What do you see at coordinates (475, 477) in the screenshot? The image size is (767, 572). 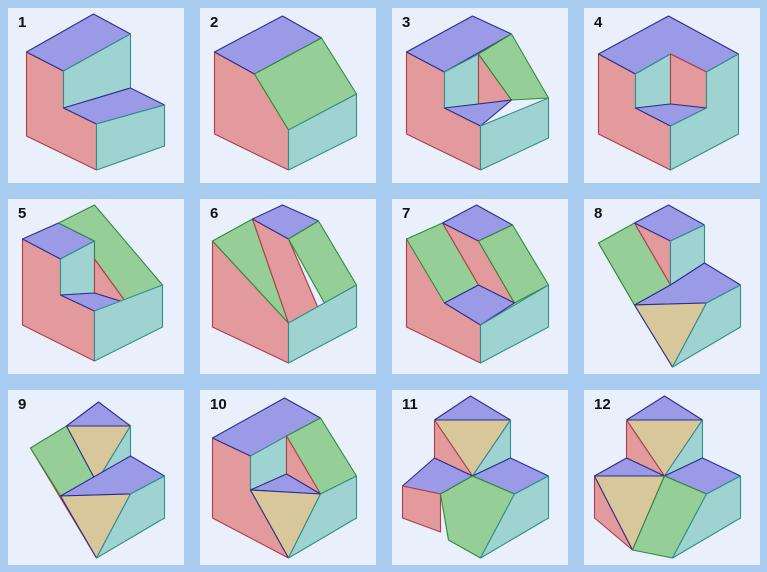 I see `figure-11-drawing` at bounding box center [475, 477].